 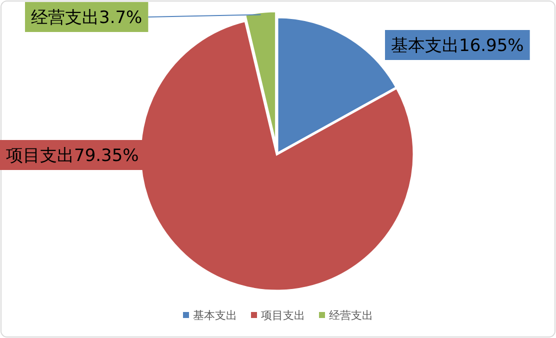 I want to click on data-label: 16.95%, so click(x=491, y=46).